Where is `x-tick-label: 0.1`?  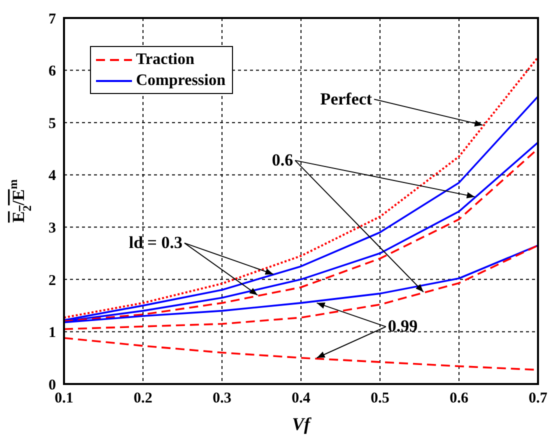
x-tick-label: 0.1 is located at coordinates (64, 398).